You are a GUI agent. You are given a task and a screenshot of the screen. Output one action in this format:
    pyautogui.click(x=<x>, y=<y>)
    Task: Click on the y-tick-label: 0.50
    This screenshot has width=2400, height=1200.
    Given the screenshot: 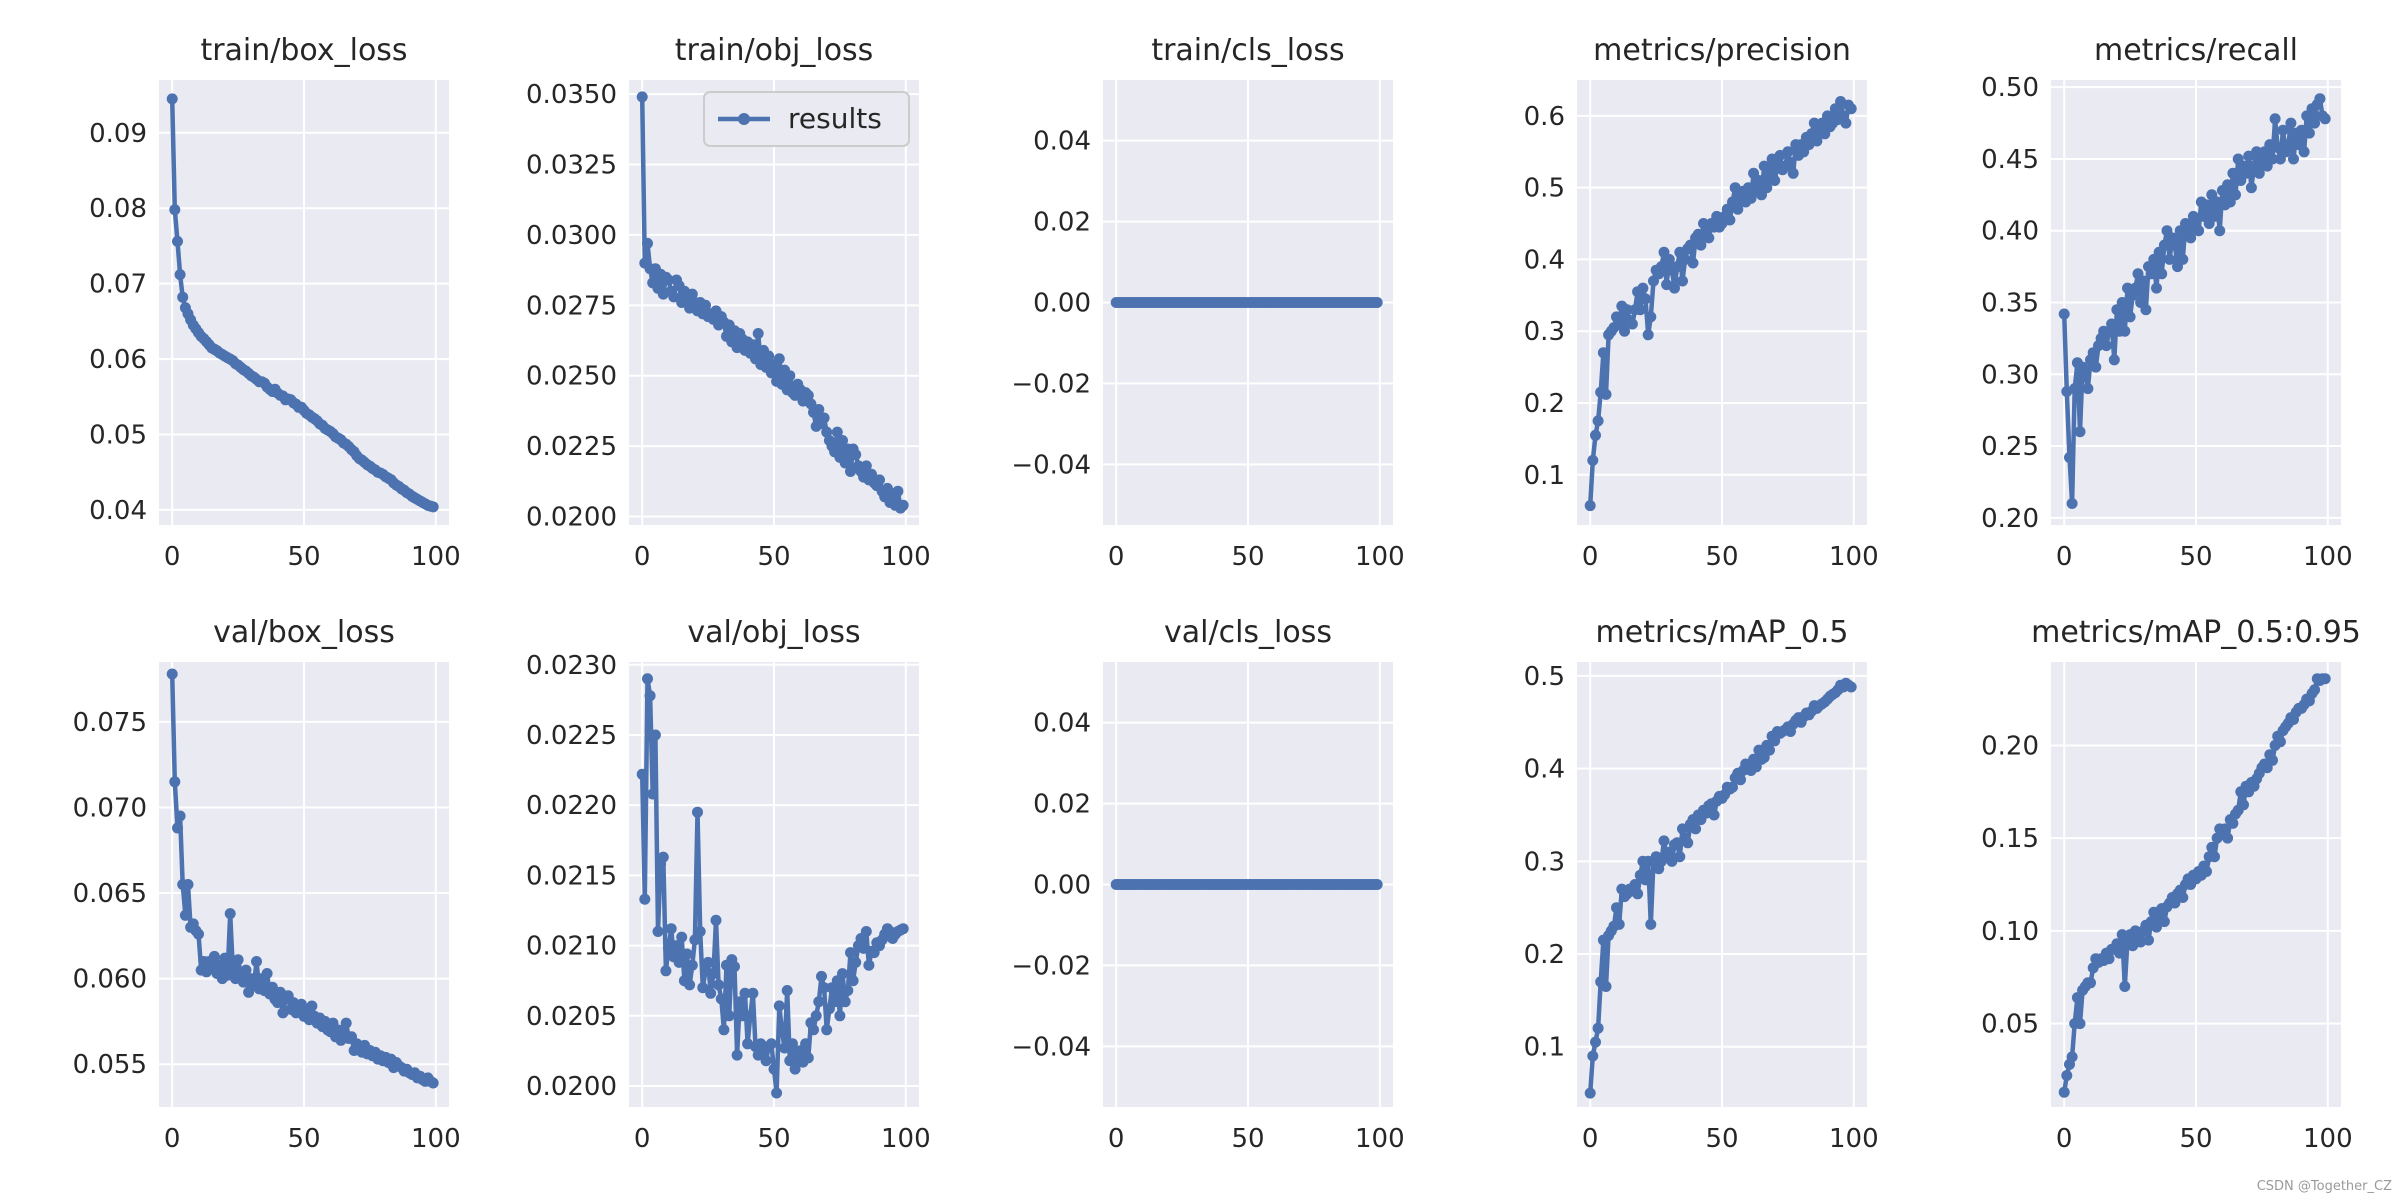 What is the action you would take?
    pyautogui.click(x=2010, y=88)
    